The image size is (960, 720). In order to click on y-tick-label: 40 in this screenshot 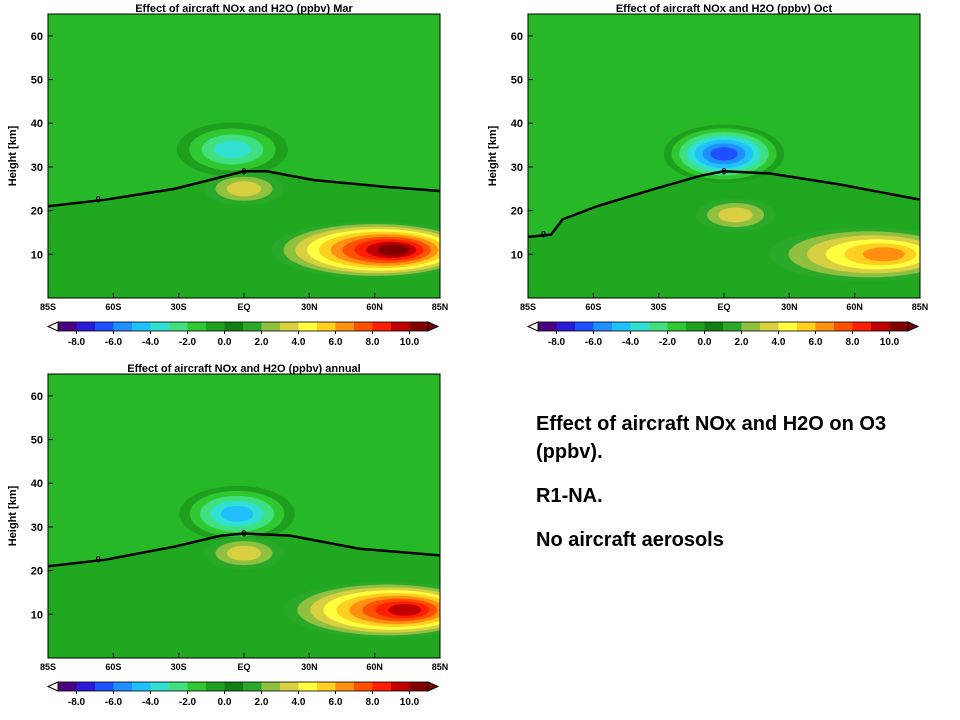, I will do `click(37, 484)`.